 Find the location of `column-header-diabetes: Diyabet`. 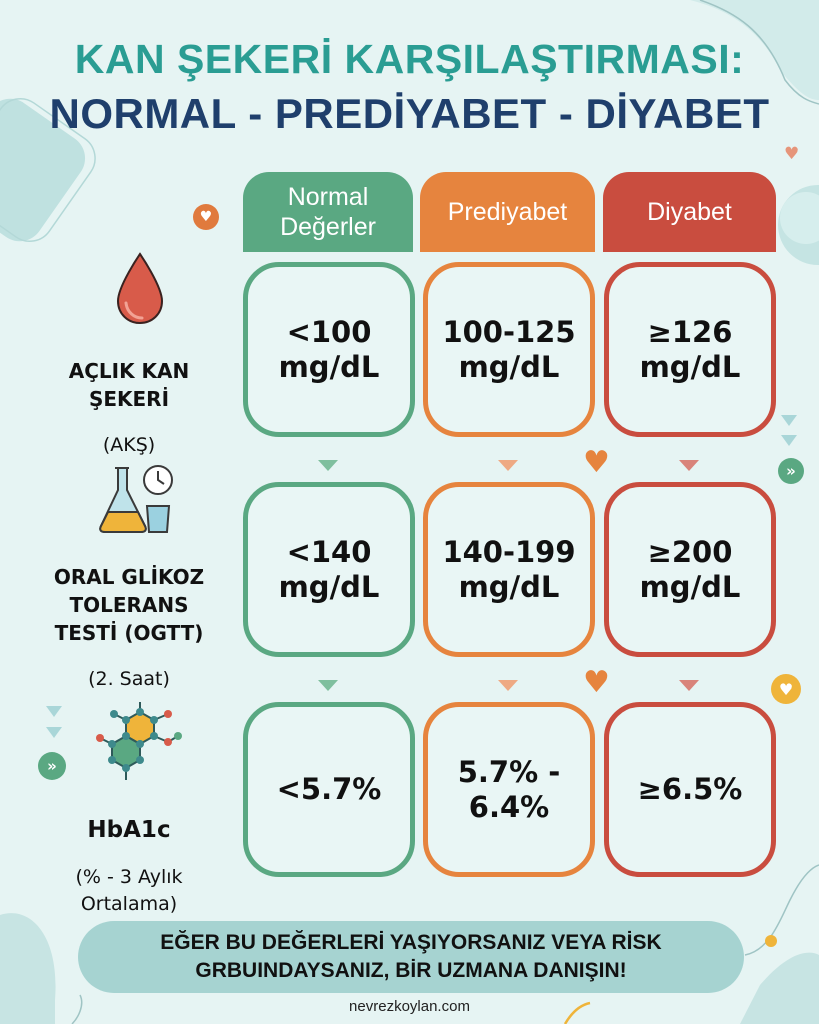

column-header-diabetes: Diyabet is located at coordinates (689, 212).